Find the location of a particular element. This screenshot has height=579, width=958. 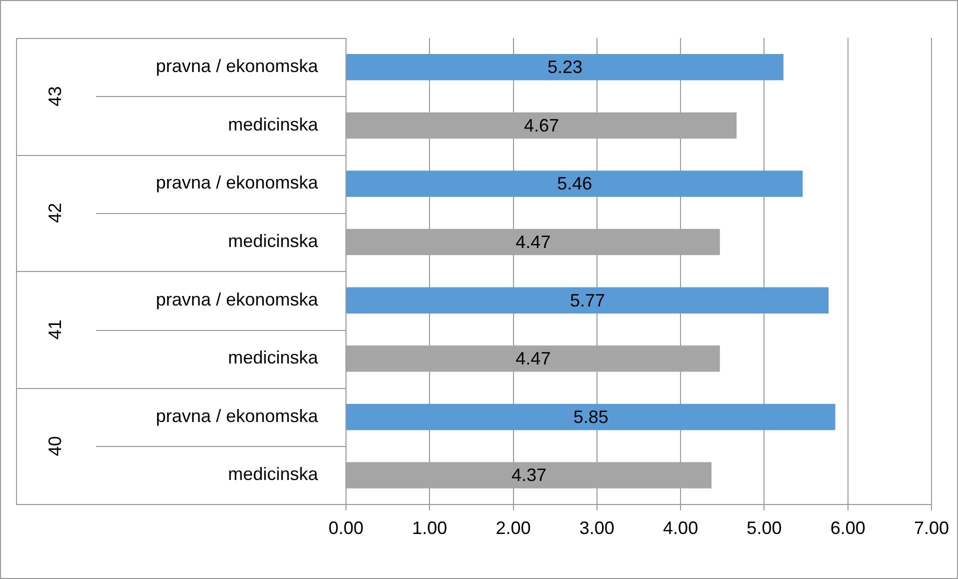

text: 40 is located at coordinates (54, 446).